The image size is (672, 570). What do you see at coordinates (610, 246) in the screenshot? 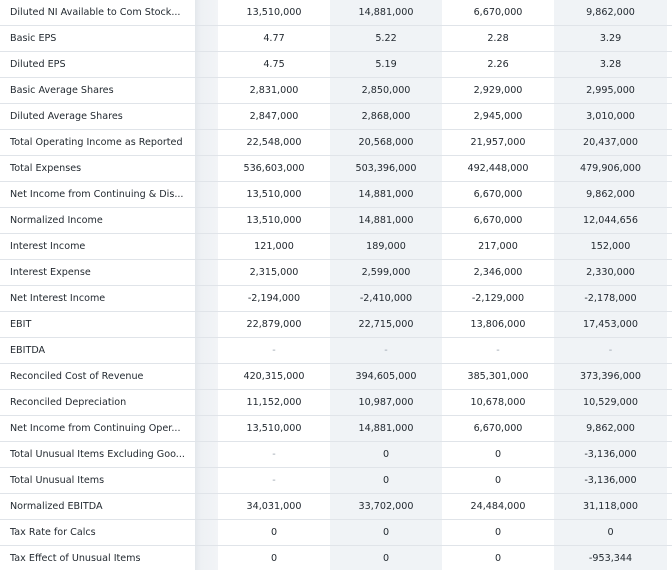
I see `value-cell: 152,000` at bounding box center [610, 246].